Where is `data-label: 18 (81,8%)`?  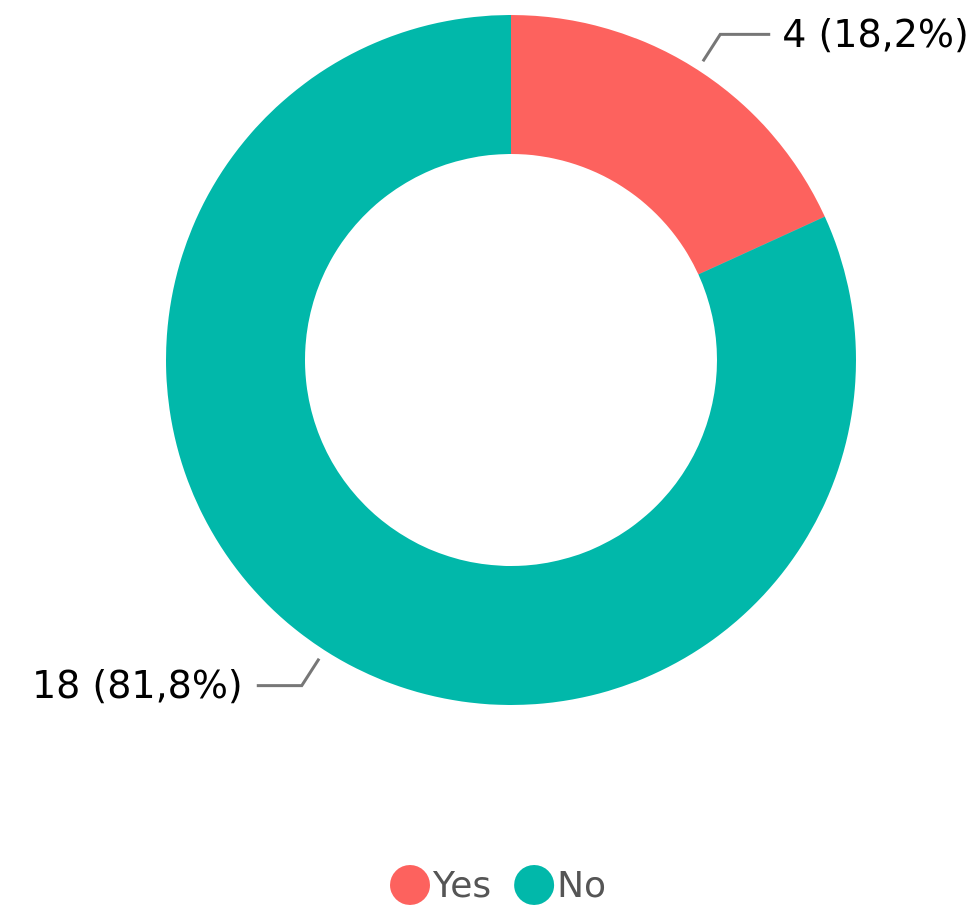
data-label: 18 (81,8%) is located at coordinates (137, 685).